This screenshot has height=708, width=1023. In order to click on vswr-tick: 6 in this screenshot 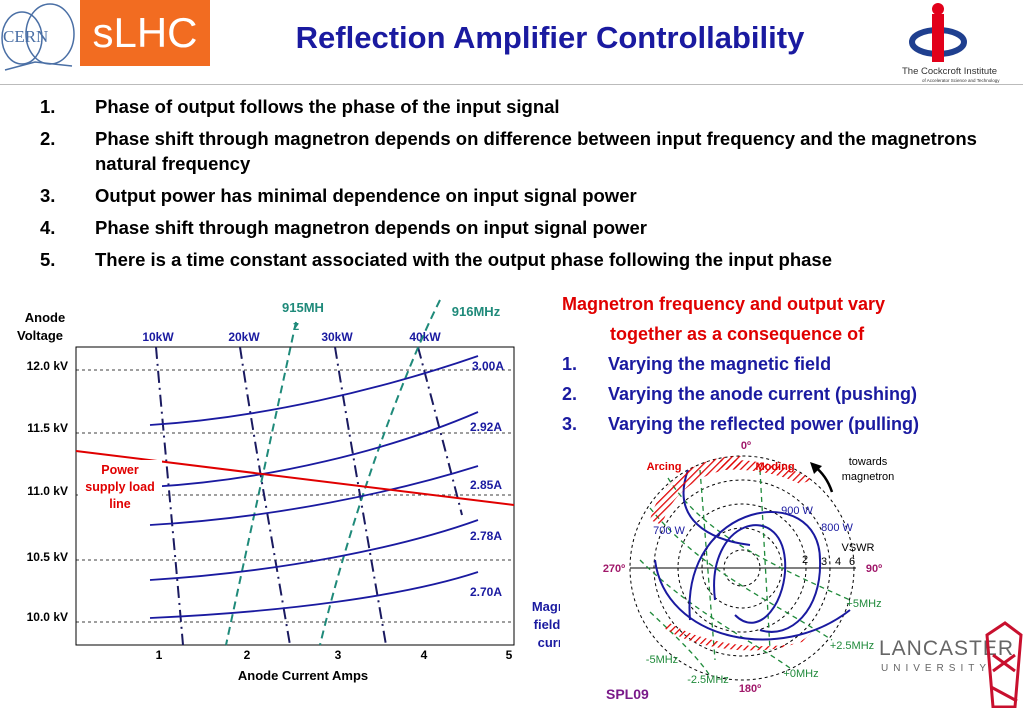, I will do `click(852, 562)`.